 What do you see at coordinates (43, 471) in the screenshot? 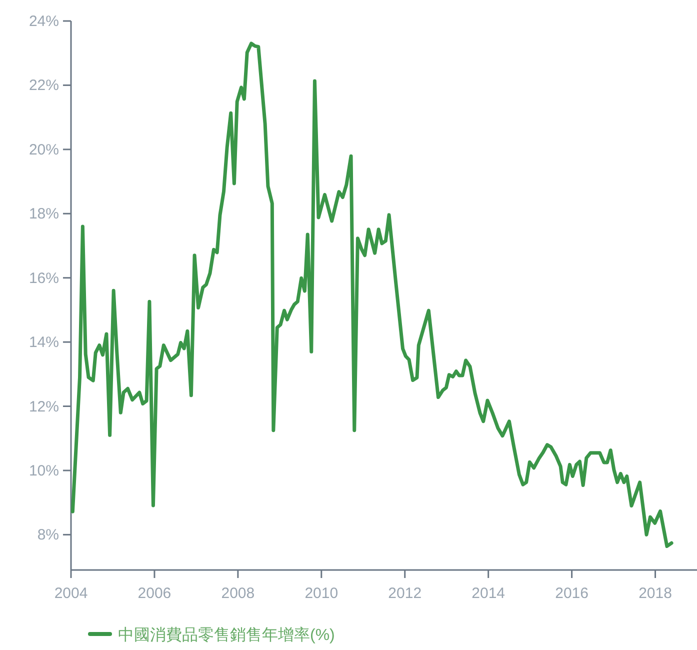
I see `y-tick-label: 10%` at bounding box center [43, 471].